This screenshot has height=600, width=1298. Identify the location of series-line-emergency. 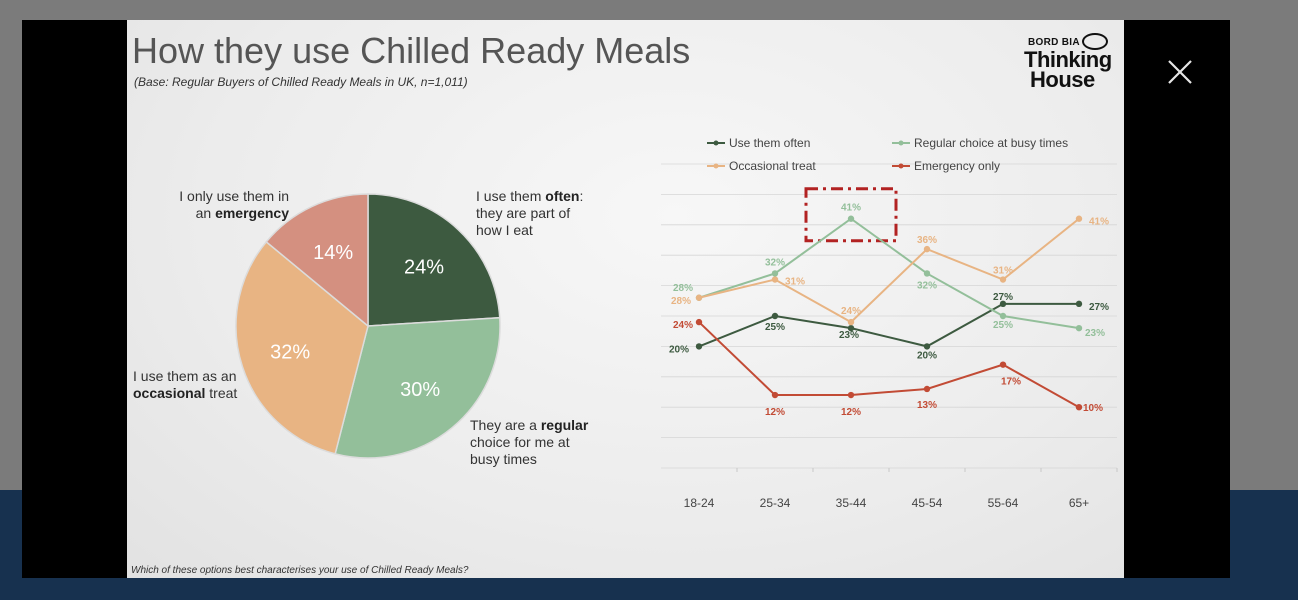
(889, 365).